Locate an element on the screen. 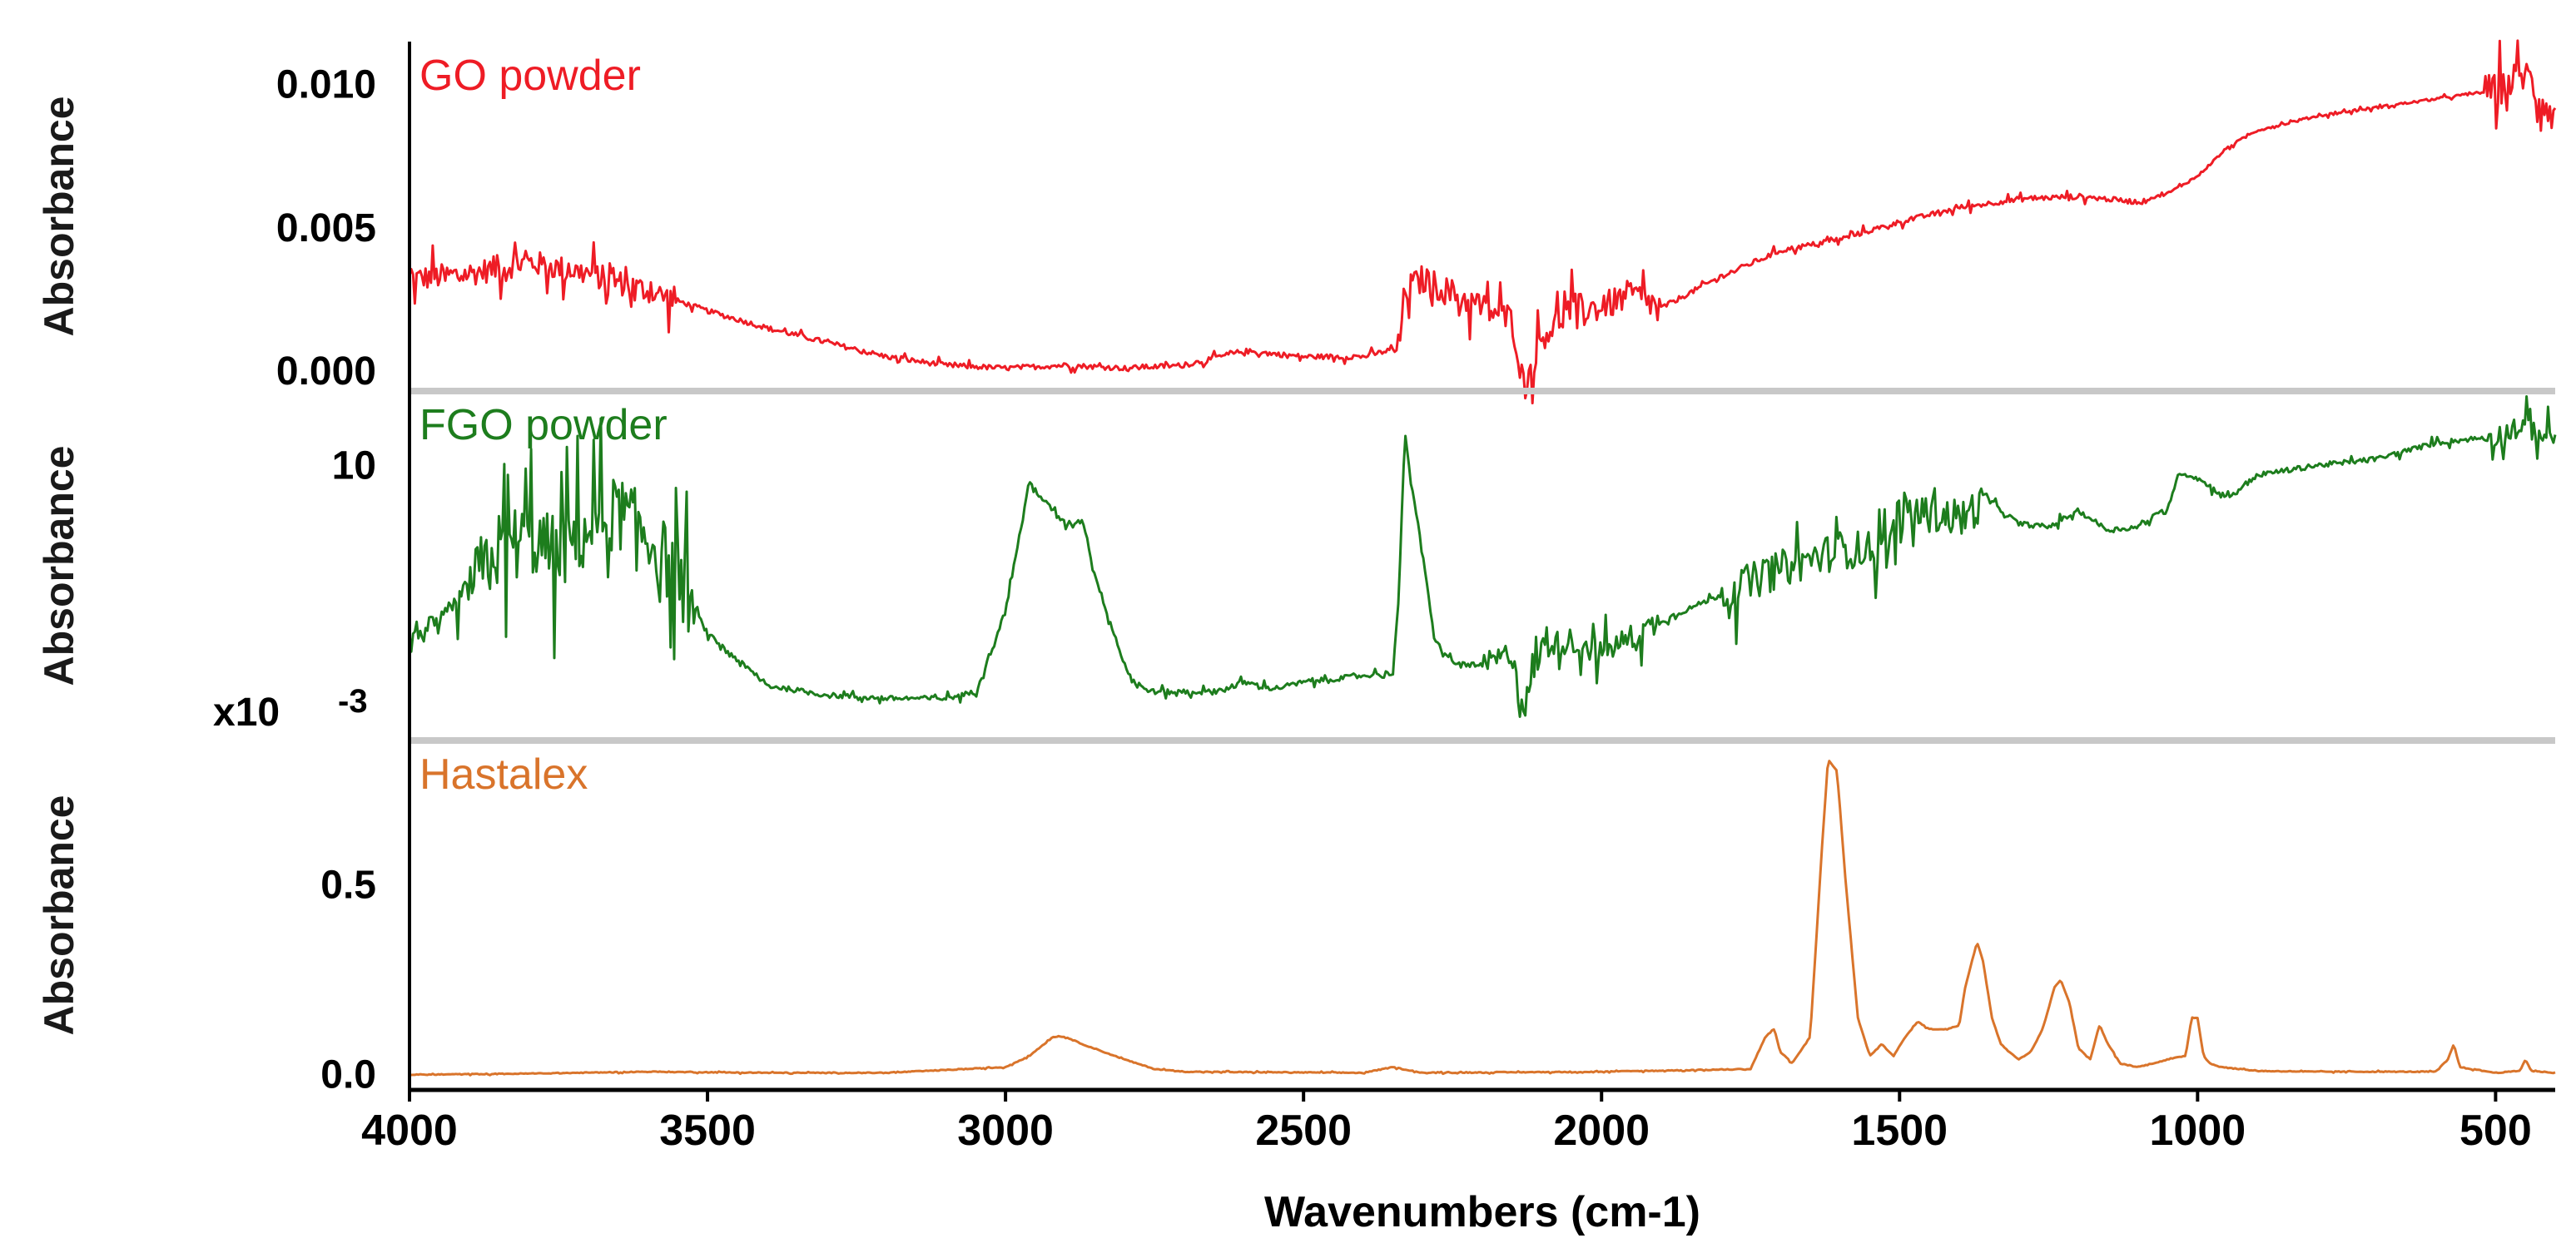 The image size is (2576, 1253). x-tick-label: 2500 is located at coordinates (1303, 1131).